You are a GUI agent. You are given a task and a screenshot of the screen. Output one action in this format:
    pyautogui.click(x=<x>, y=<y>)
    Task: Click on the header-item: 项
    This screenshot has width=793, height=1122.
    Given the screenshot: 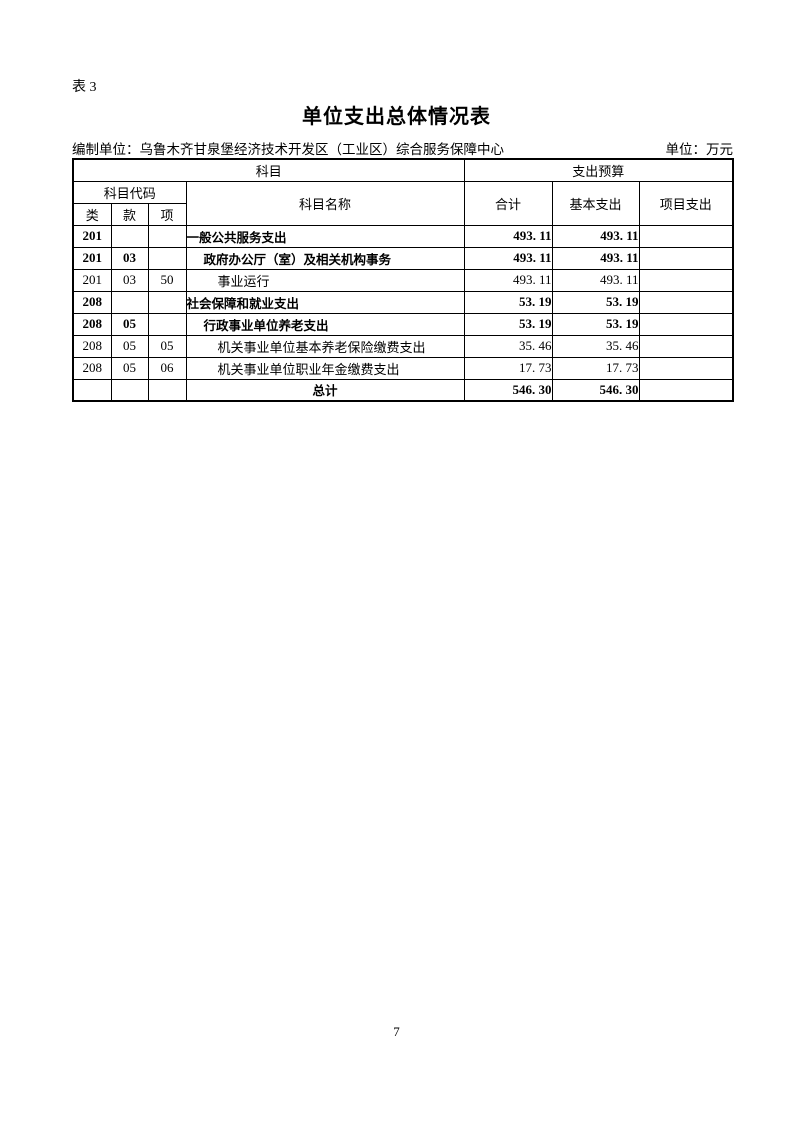 What is the action you would take?
    pyautogui.click(x=167, y=214)
    